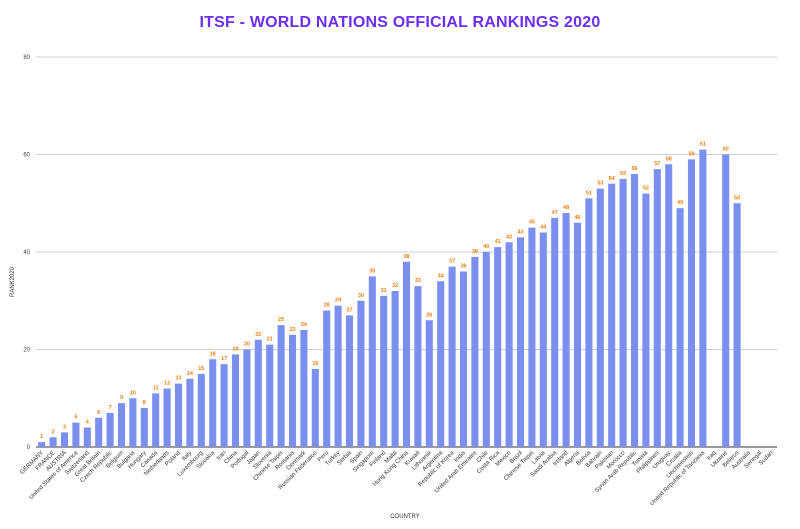 The height and width of the screenshot is (529, 800). Describe the element at coordinates (190, 374) in the screenshot. I see `data-label: 14` at that location.